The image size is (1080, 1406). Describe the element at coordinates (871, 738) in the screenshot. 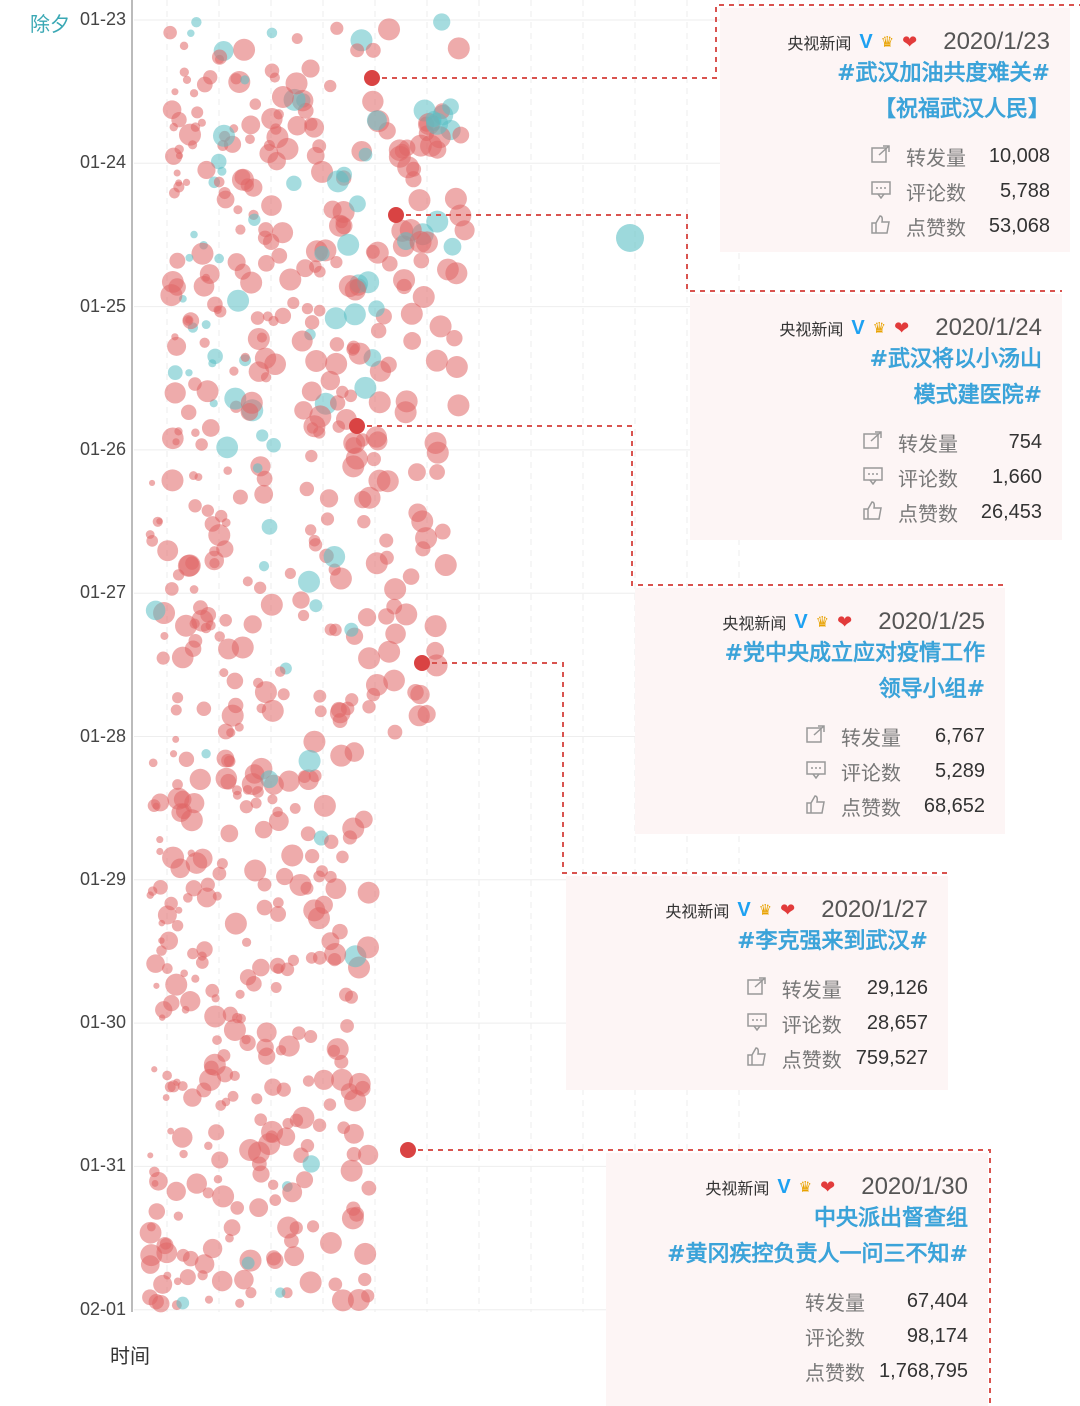

I see `stat-label: 转发量` at that location.